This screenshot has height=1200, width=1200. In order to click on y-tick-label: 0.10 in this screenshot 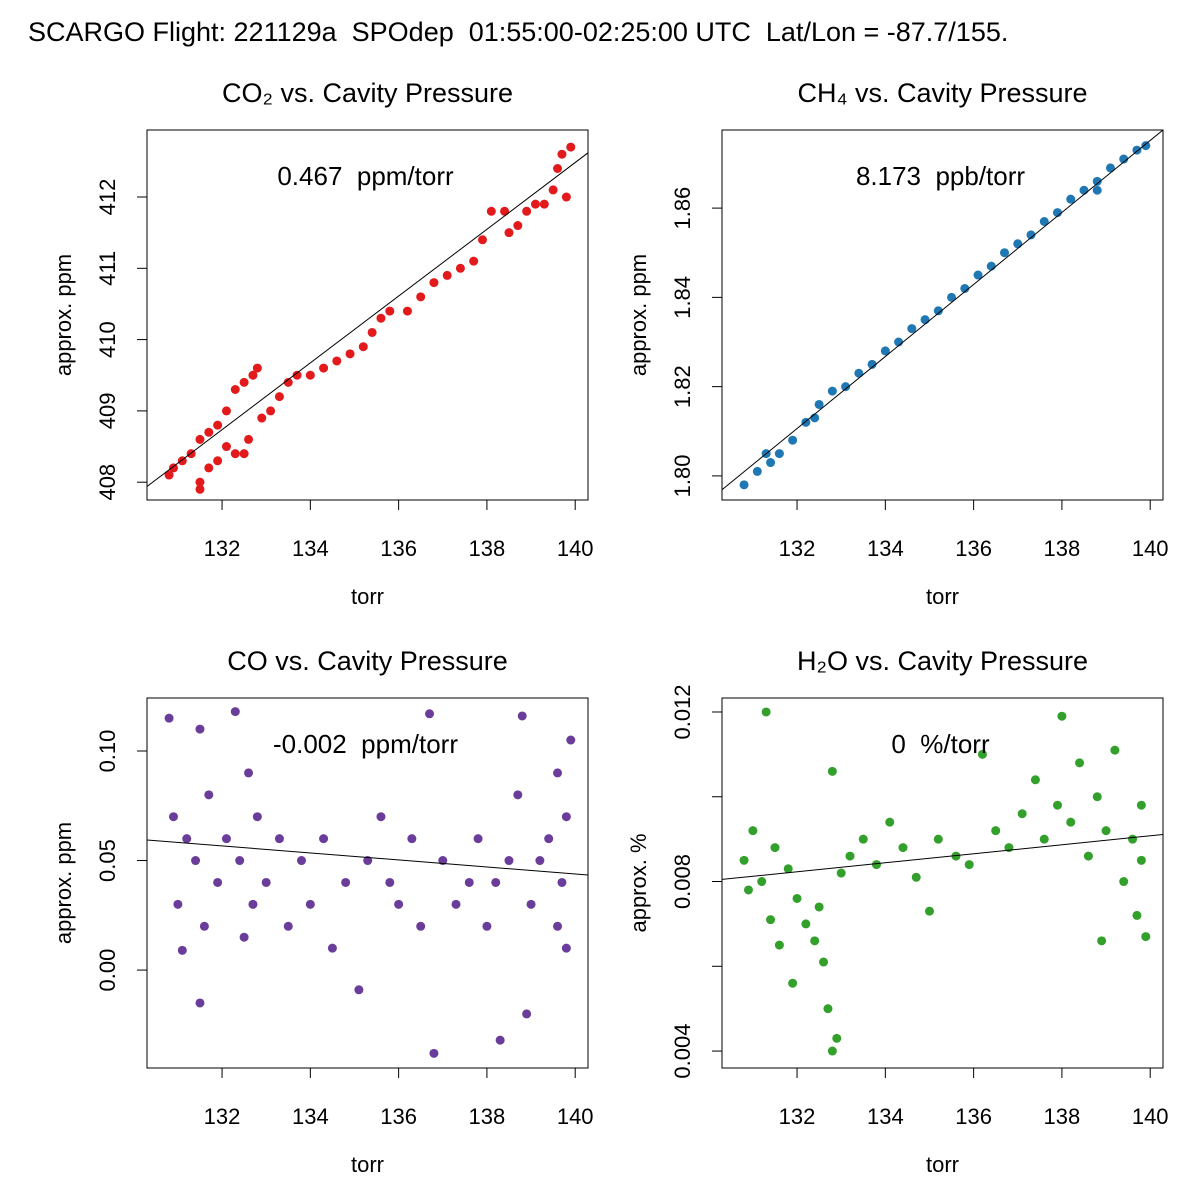, I will do `click(107, 751)`.